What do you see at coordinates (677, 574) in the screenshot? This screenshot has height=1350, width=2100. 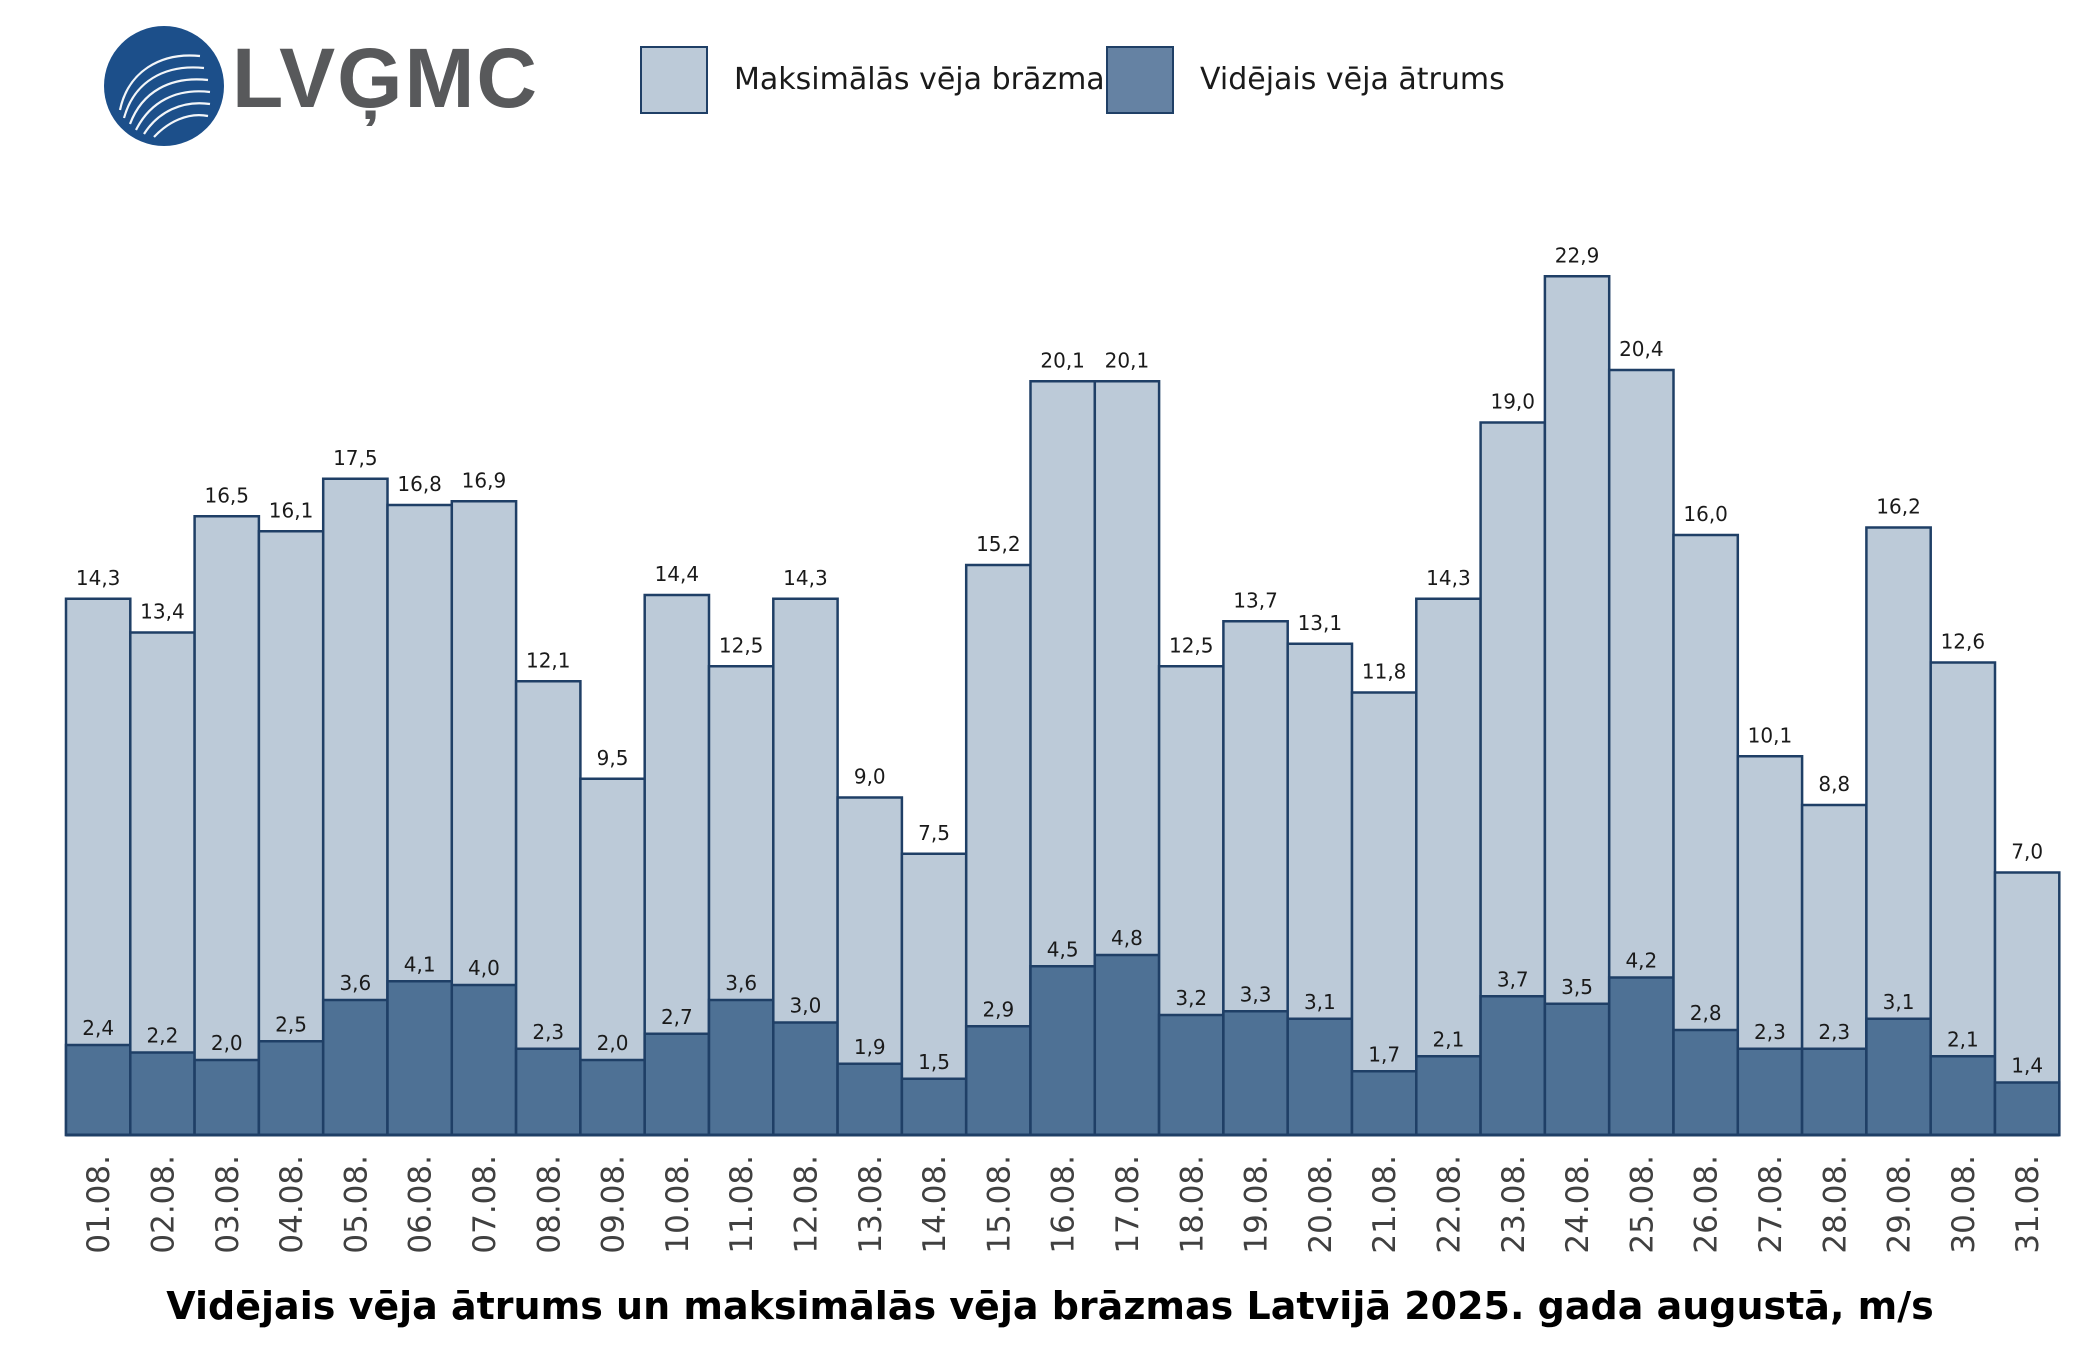 I see `gust-value-label: 14,4` at bounding box center [677, 574].